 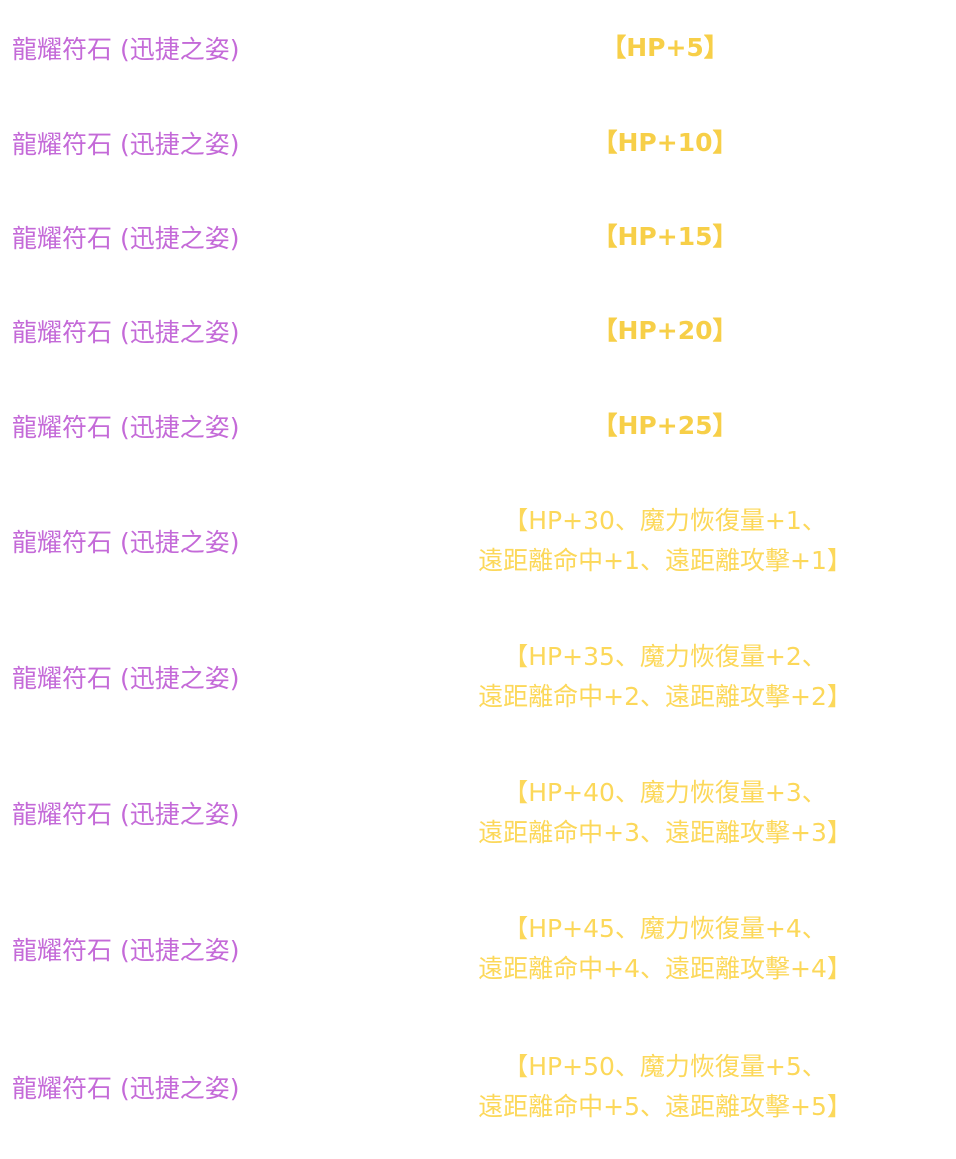 I want to click on item-effect: 【HP+10】, so click(x=663, y=143).